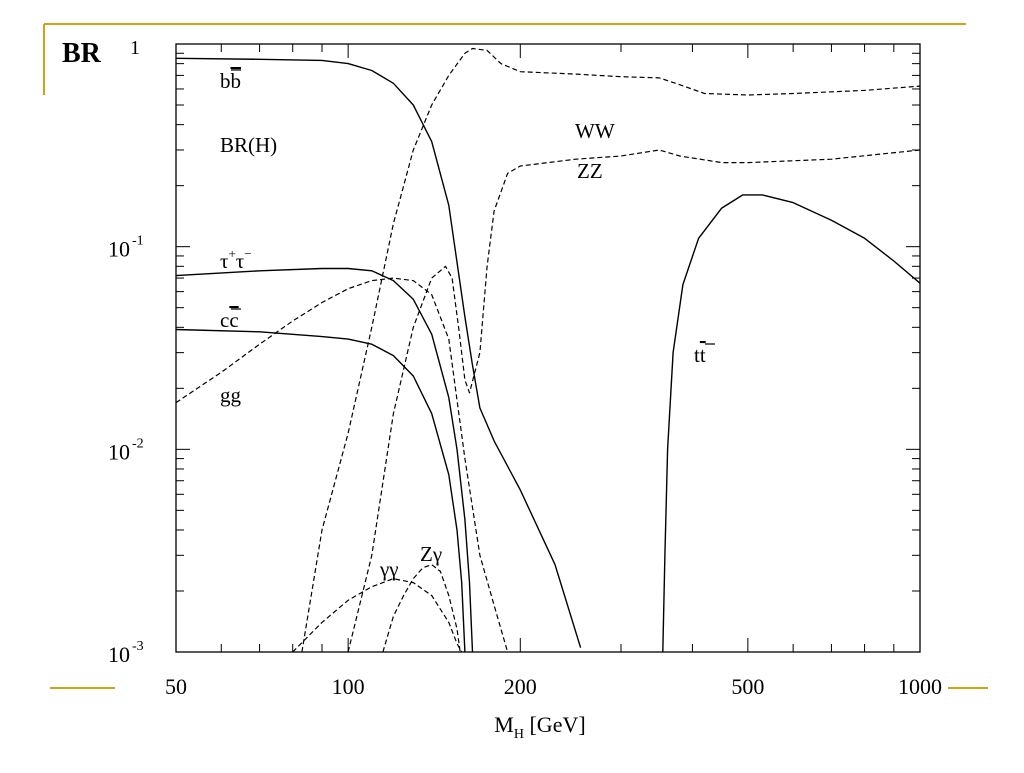  I want to click on curve-label-bb: bb, so click(230, 81).